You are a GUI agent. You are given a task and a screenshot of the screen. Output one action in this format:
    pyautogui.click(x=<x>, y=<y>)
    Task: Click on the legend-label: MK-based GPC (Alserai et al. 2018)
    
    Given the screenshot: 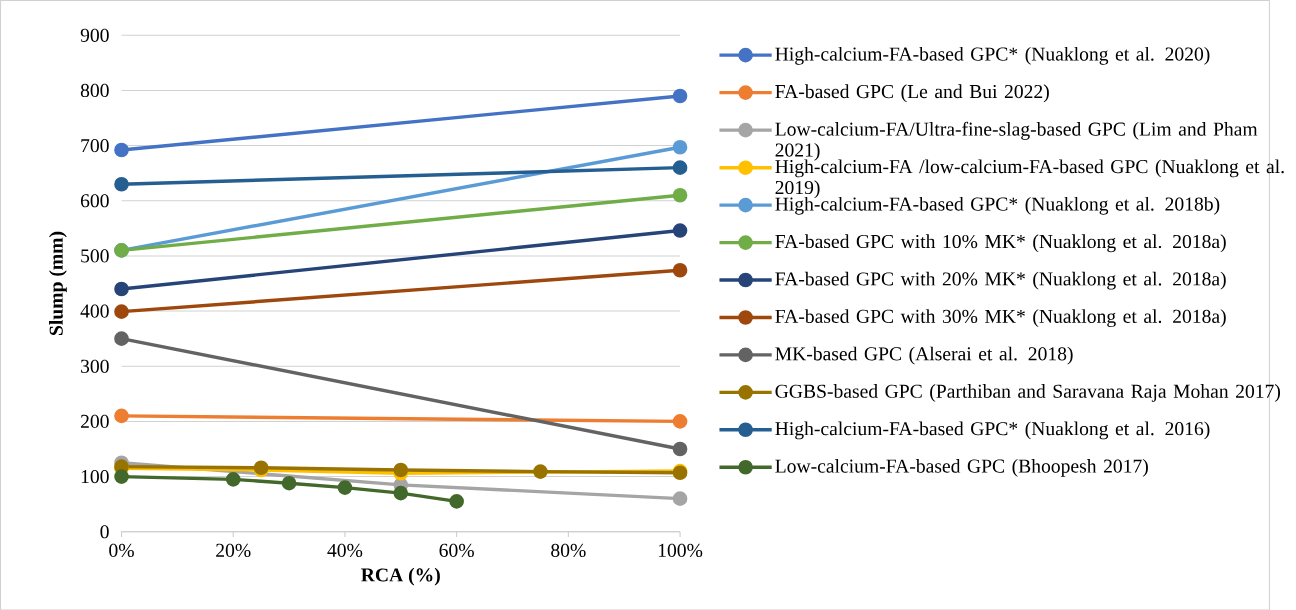 What is the action you would take?
    pyautogui.click(x=924, y=355)
    